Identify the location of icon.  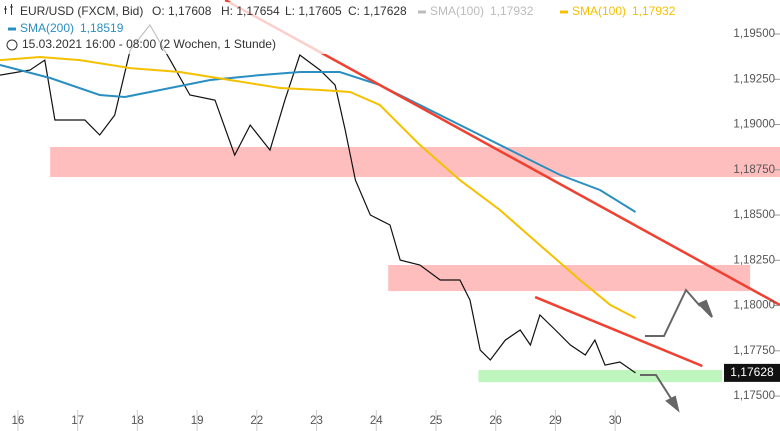
(8, 9).